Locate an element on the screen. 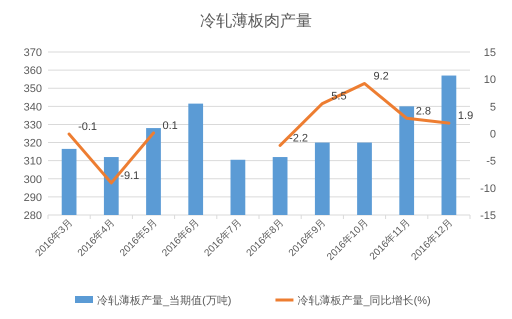 The width and height of the screenshot is (512, 319). legend-label: 冷轧薄板产量_同比增长(%) is located at coordinates (364, 300).